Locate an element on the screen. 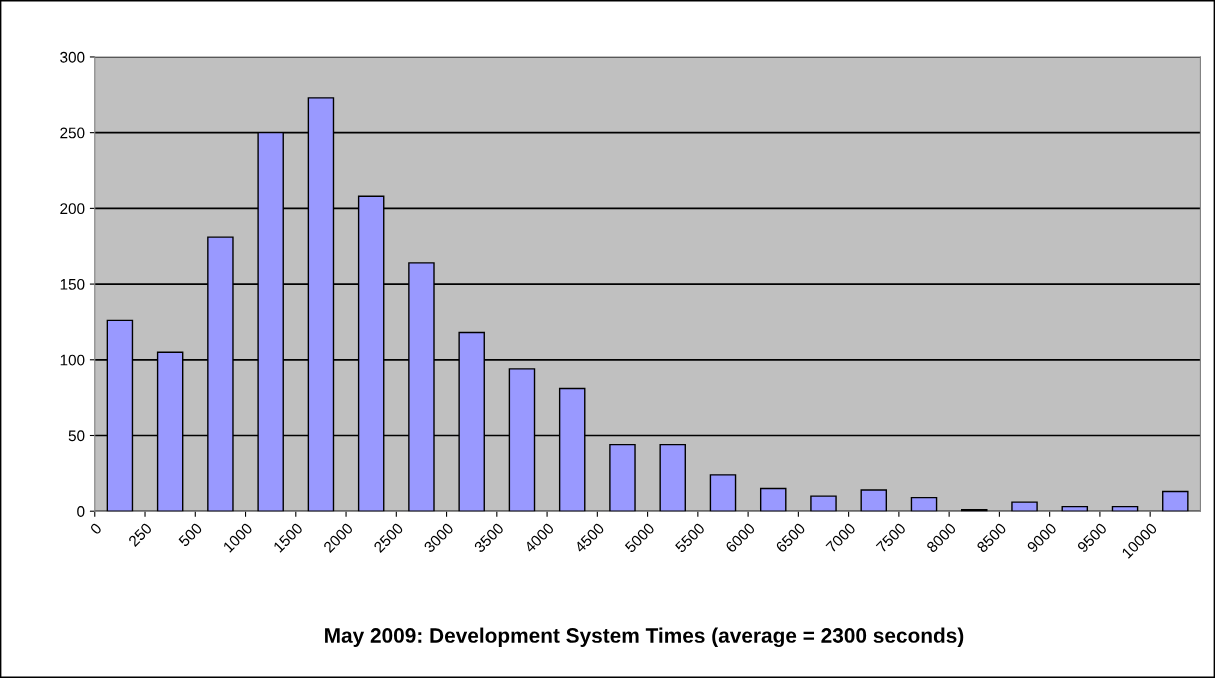  y-tick-label: 100 is located at coordinates (72, 360).